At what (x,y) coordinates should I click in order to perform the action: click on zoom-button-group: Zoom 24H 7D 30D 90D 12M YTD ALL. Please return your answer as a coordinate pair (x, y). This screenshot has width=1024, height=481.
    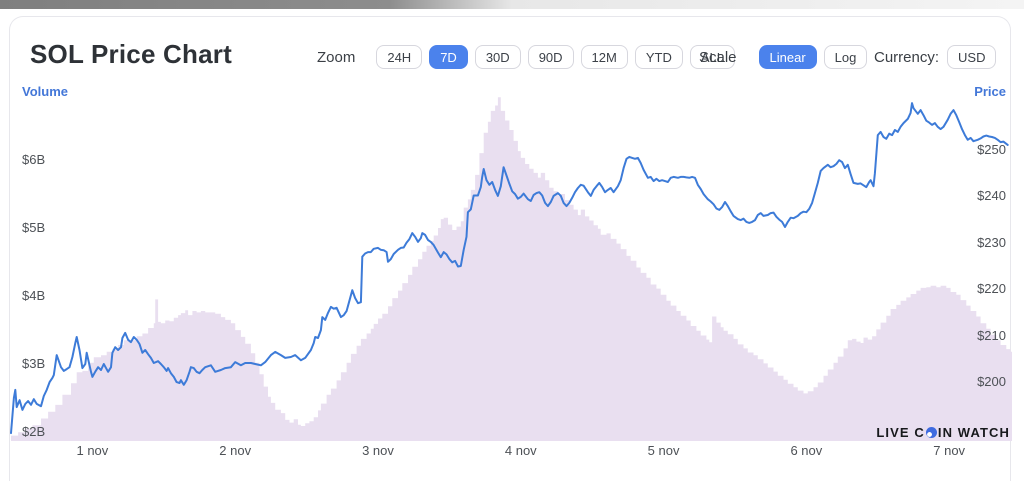
    Looking at the image, I should click on (526, 57).